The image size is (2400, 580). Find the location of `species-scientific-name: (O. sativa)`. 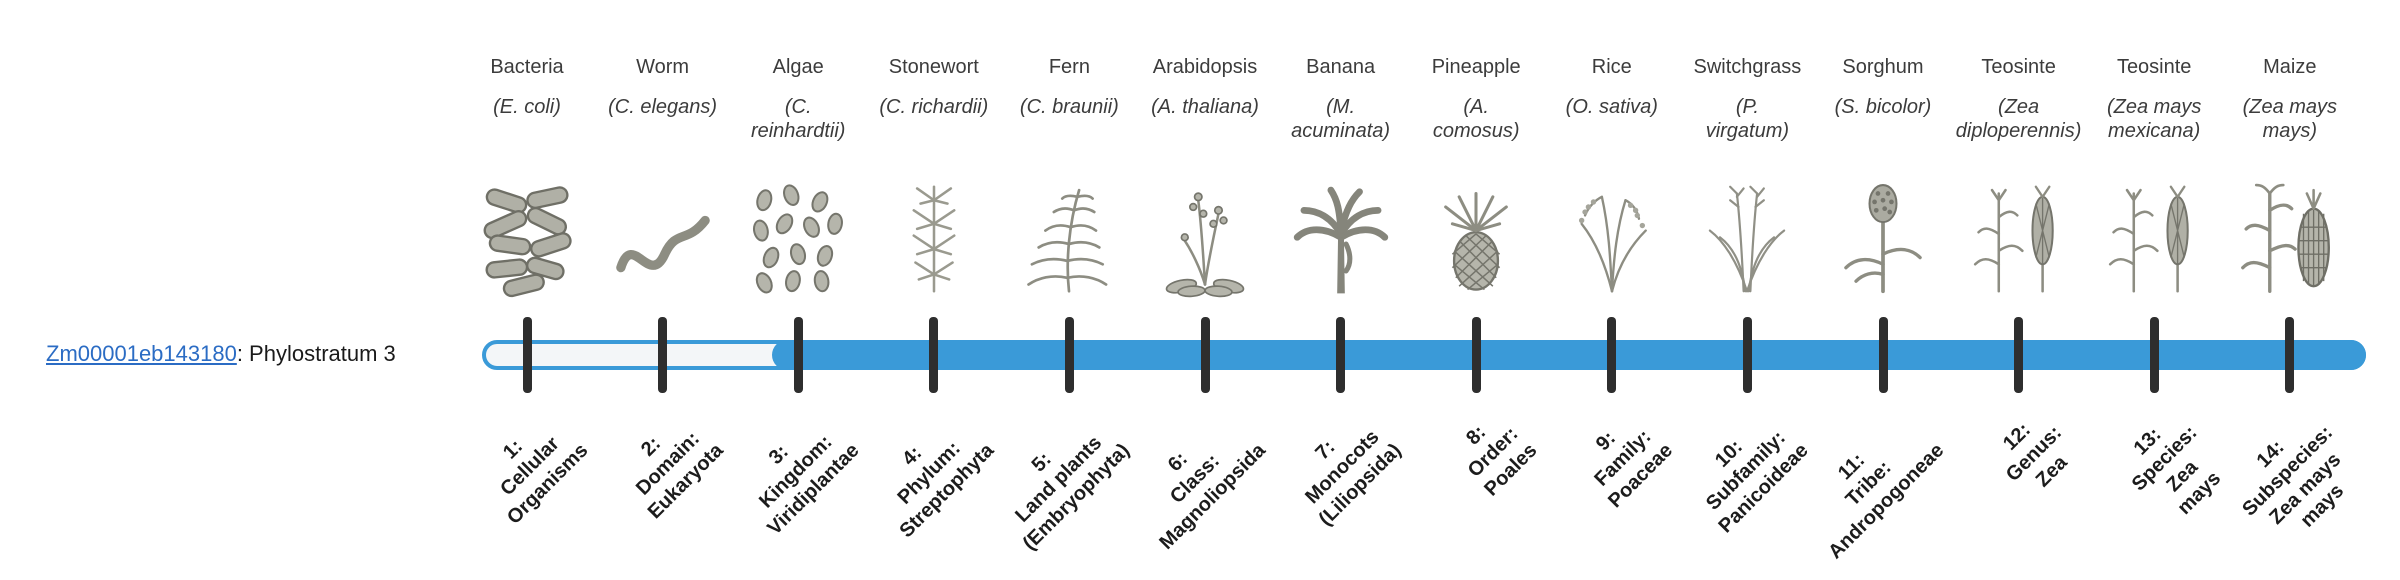

species-scientific-name: (O. sativa) is located at coordinates (1611, 107).